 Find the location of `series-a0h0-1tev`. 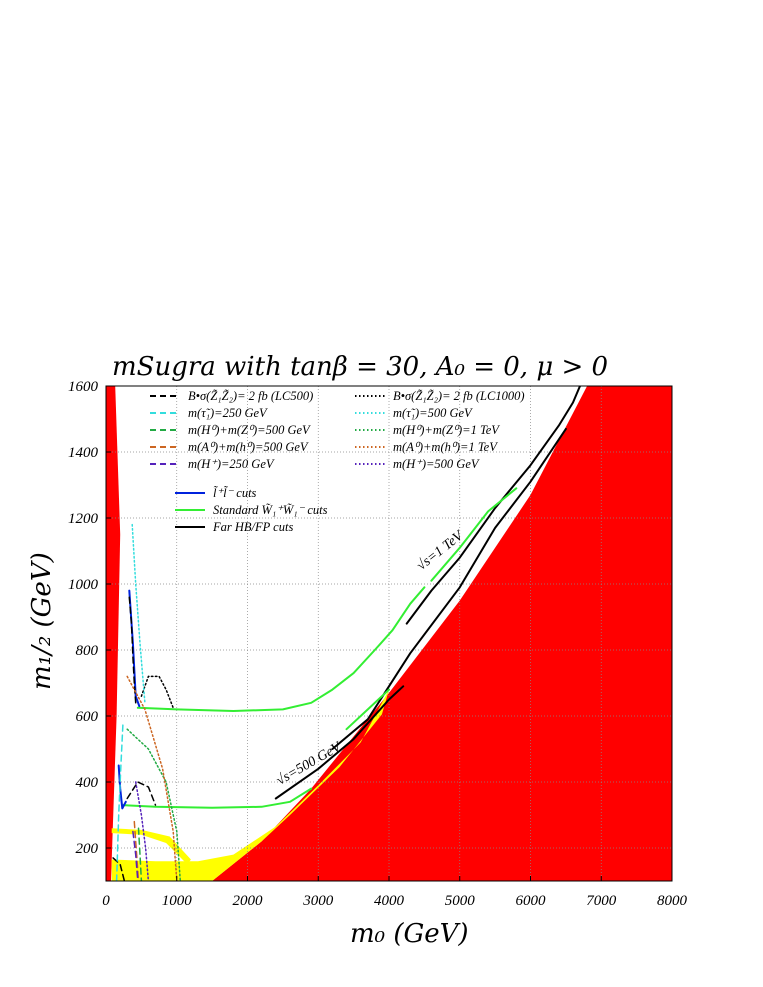

series-a0h0-1tev is located at coordinates (152, 778).